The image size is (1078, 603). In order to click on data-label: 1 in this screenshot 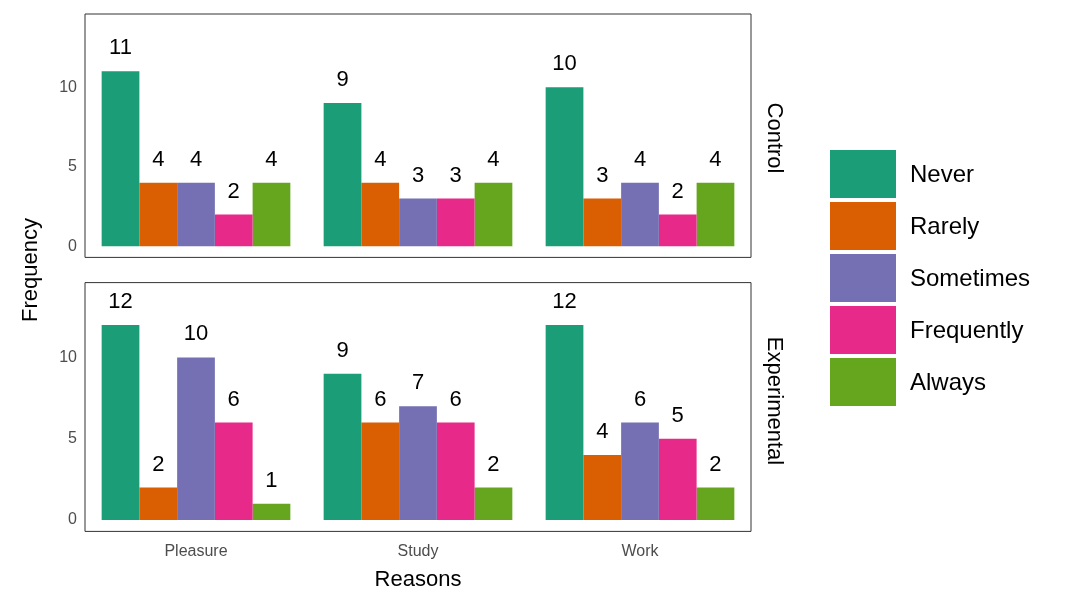, I will do `click(271, 479)`.